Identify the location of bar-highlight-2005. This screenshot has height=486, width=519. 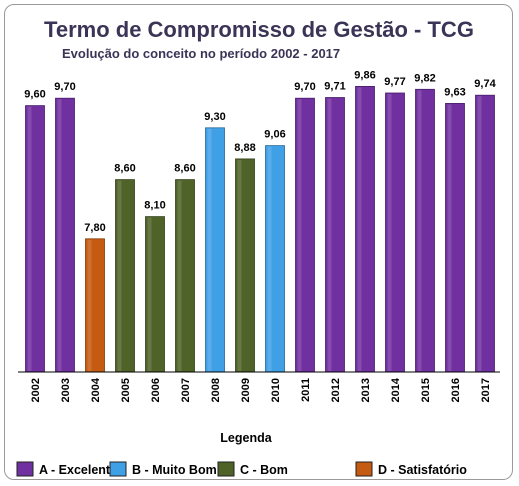
(119, 275).